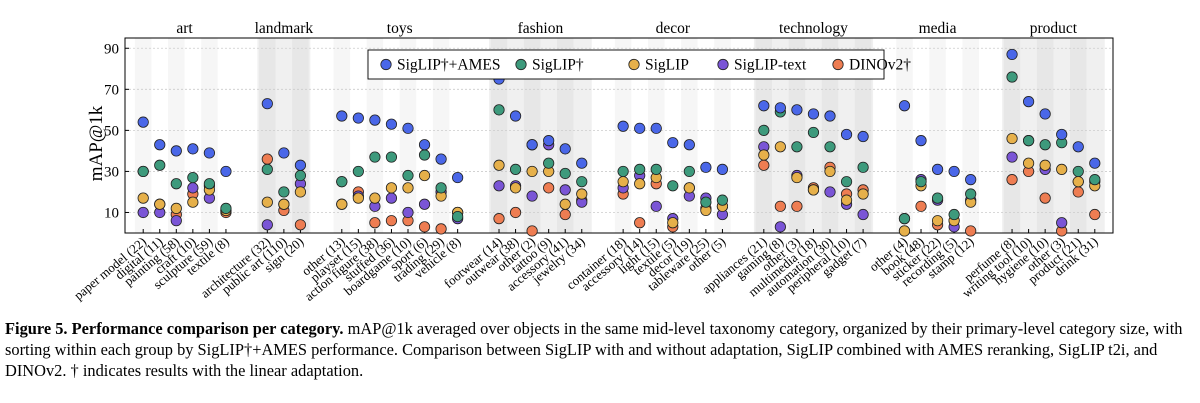  Describe the element at coordinates (558, 65) in the screenshot. I see `legend-label: SigLIP†` at that location.